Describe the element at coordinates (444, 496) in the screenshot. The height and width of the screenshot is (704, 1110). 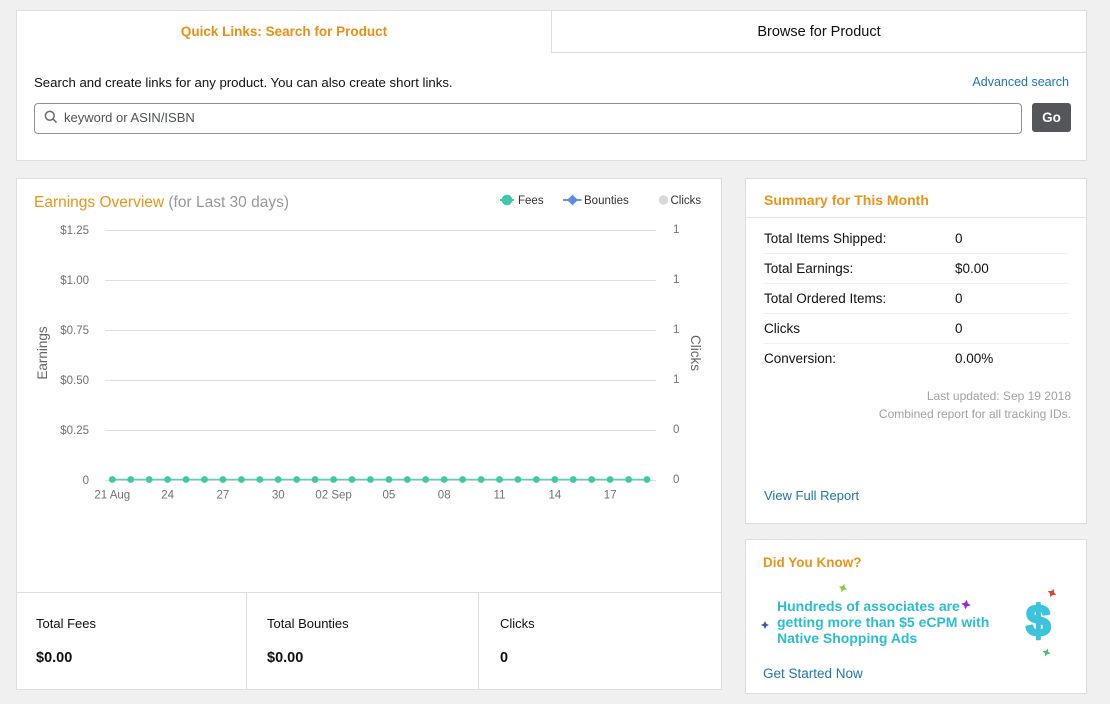
I see `svg-text: 08` at that location.